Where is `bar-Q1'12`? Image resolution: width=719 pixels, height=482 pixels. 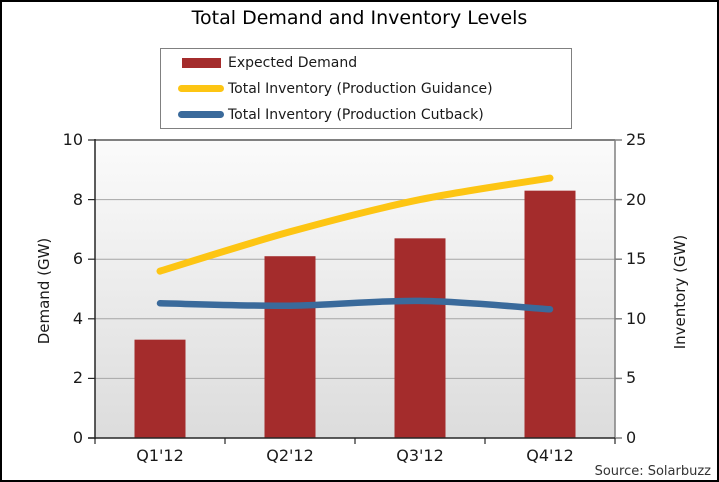
bar-Q1'12 is located at coordinates (160, 388).